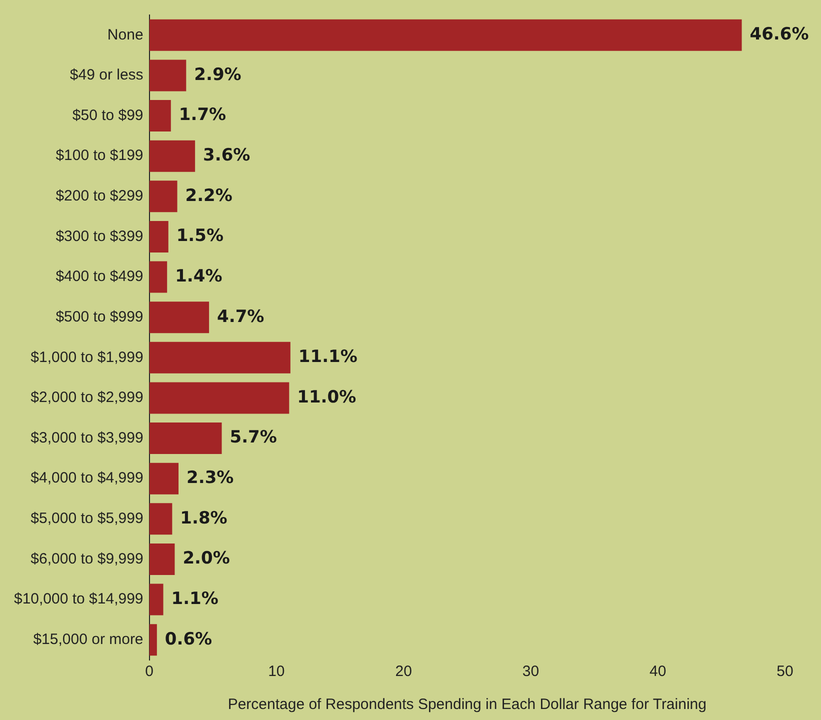 The width and height of the screenshot is (821, 720). Describe the element at coordinates (100, 236) in the screenshot. I see `y-tick-label: $300 to $399` at that location.